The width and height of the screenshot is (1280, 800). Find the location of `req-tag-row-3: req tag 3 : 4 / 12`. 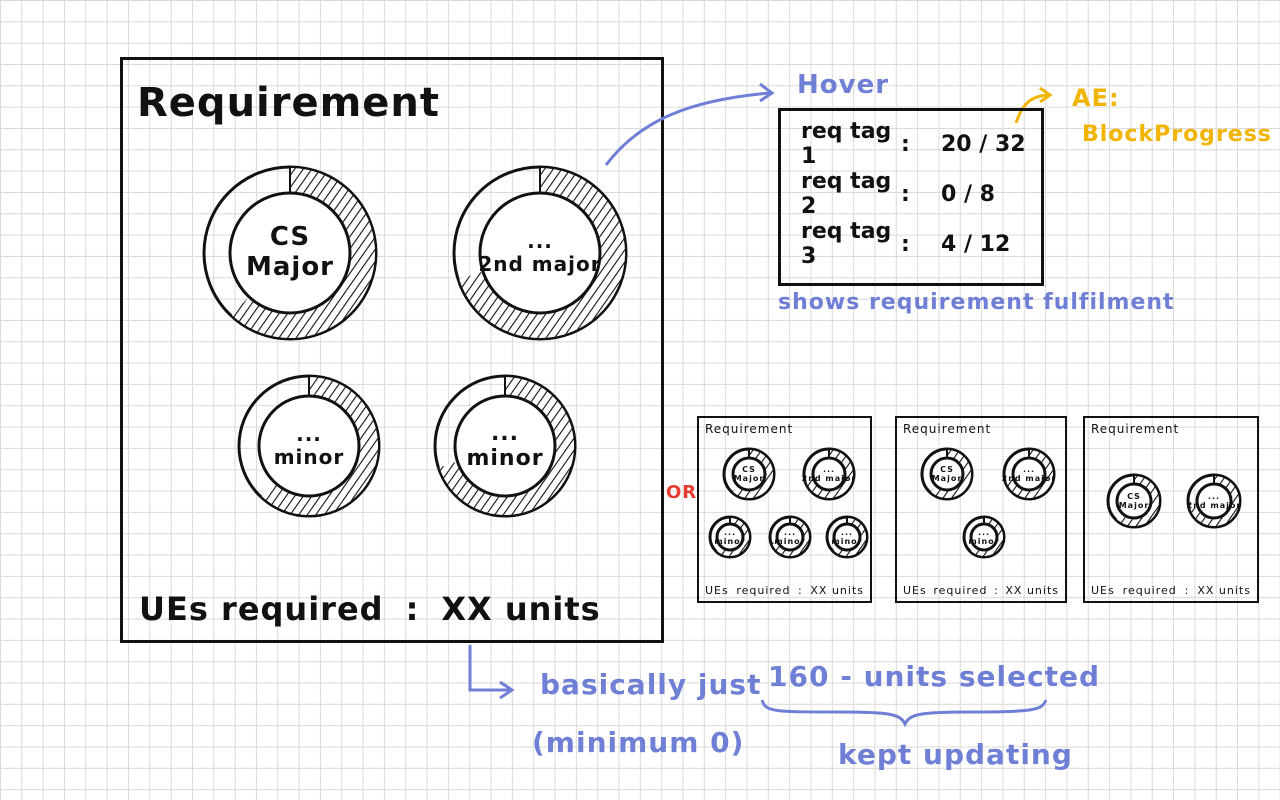

req-tag-row-3: req tag 3 : 4 / 12 is located at coordinates (921, 244).